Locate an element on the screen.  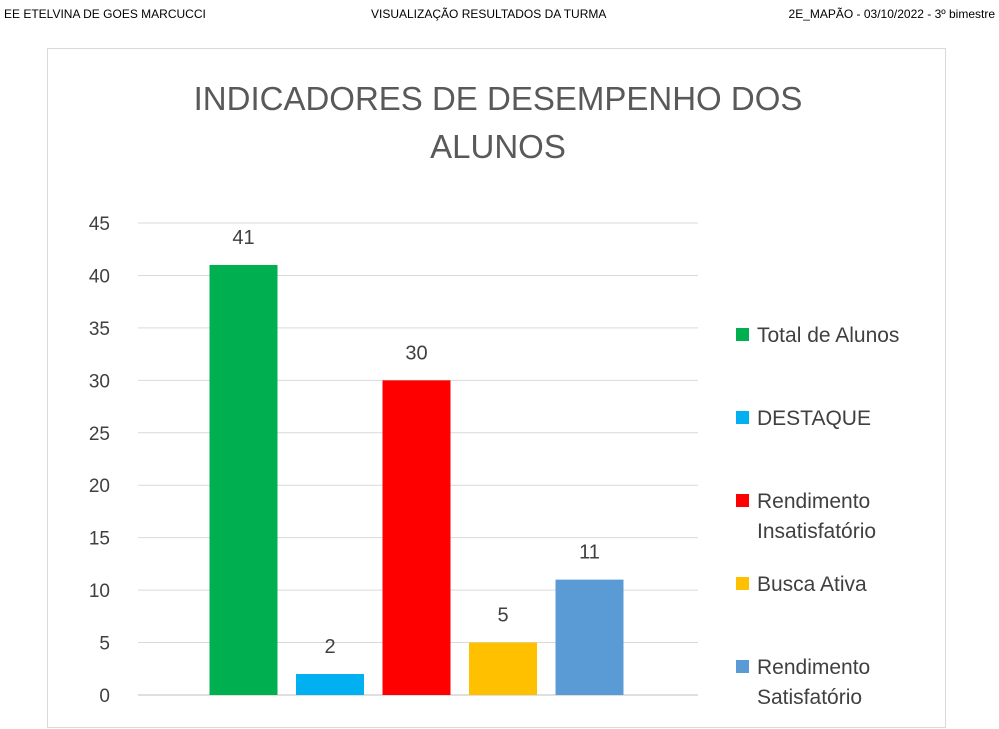
y-tick-label: 25 is located at coordinates (99, 434).